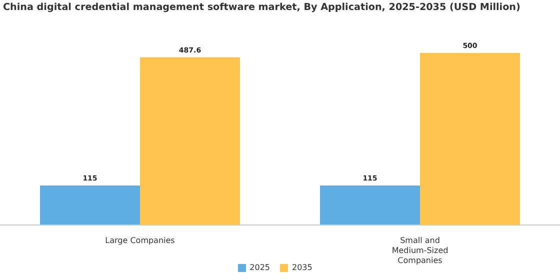 The image size is (560, 280). I want to click on chart-title: China digital credential management software market, By Application, 2025-2035 (USD Million), so click(261, 7).